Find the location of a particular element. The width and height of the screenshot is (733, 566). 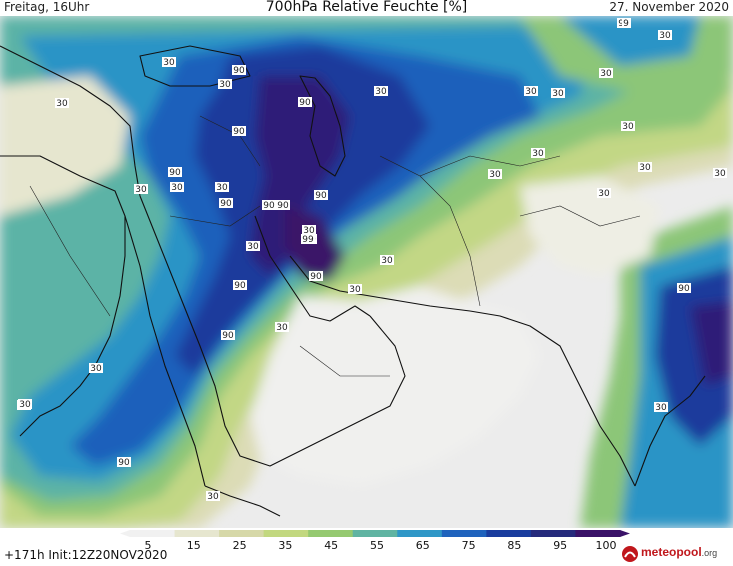

caspian-sea is located at coordinates (322, 126).